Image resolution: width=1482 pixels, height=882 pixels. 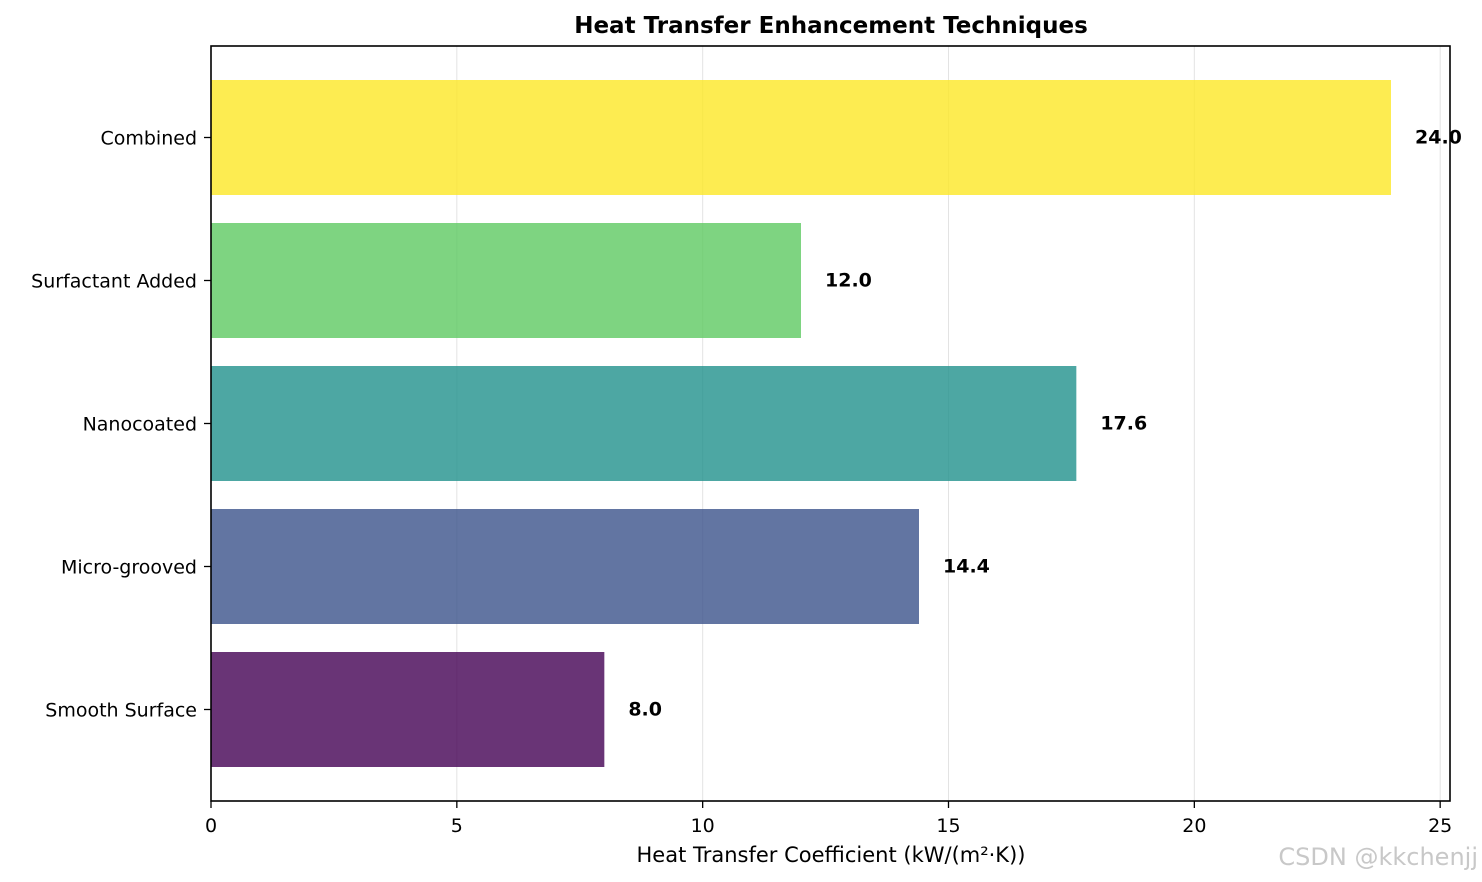 What do you see at coordinates (140, 425) in the screenshot?
I see `y-tick-label: Nanocoated` at bounding box center [140, 425].